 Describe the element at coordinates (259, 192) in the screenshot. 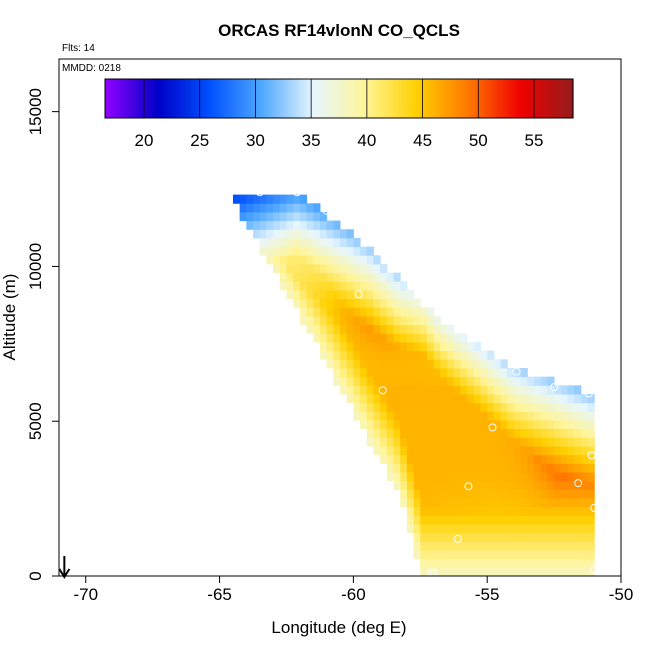

I see `observation-point` at that location.